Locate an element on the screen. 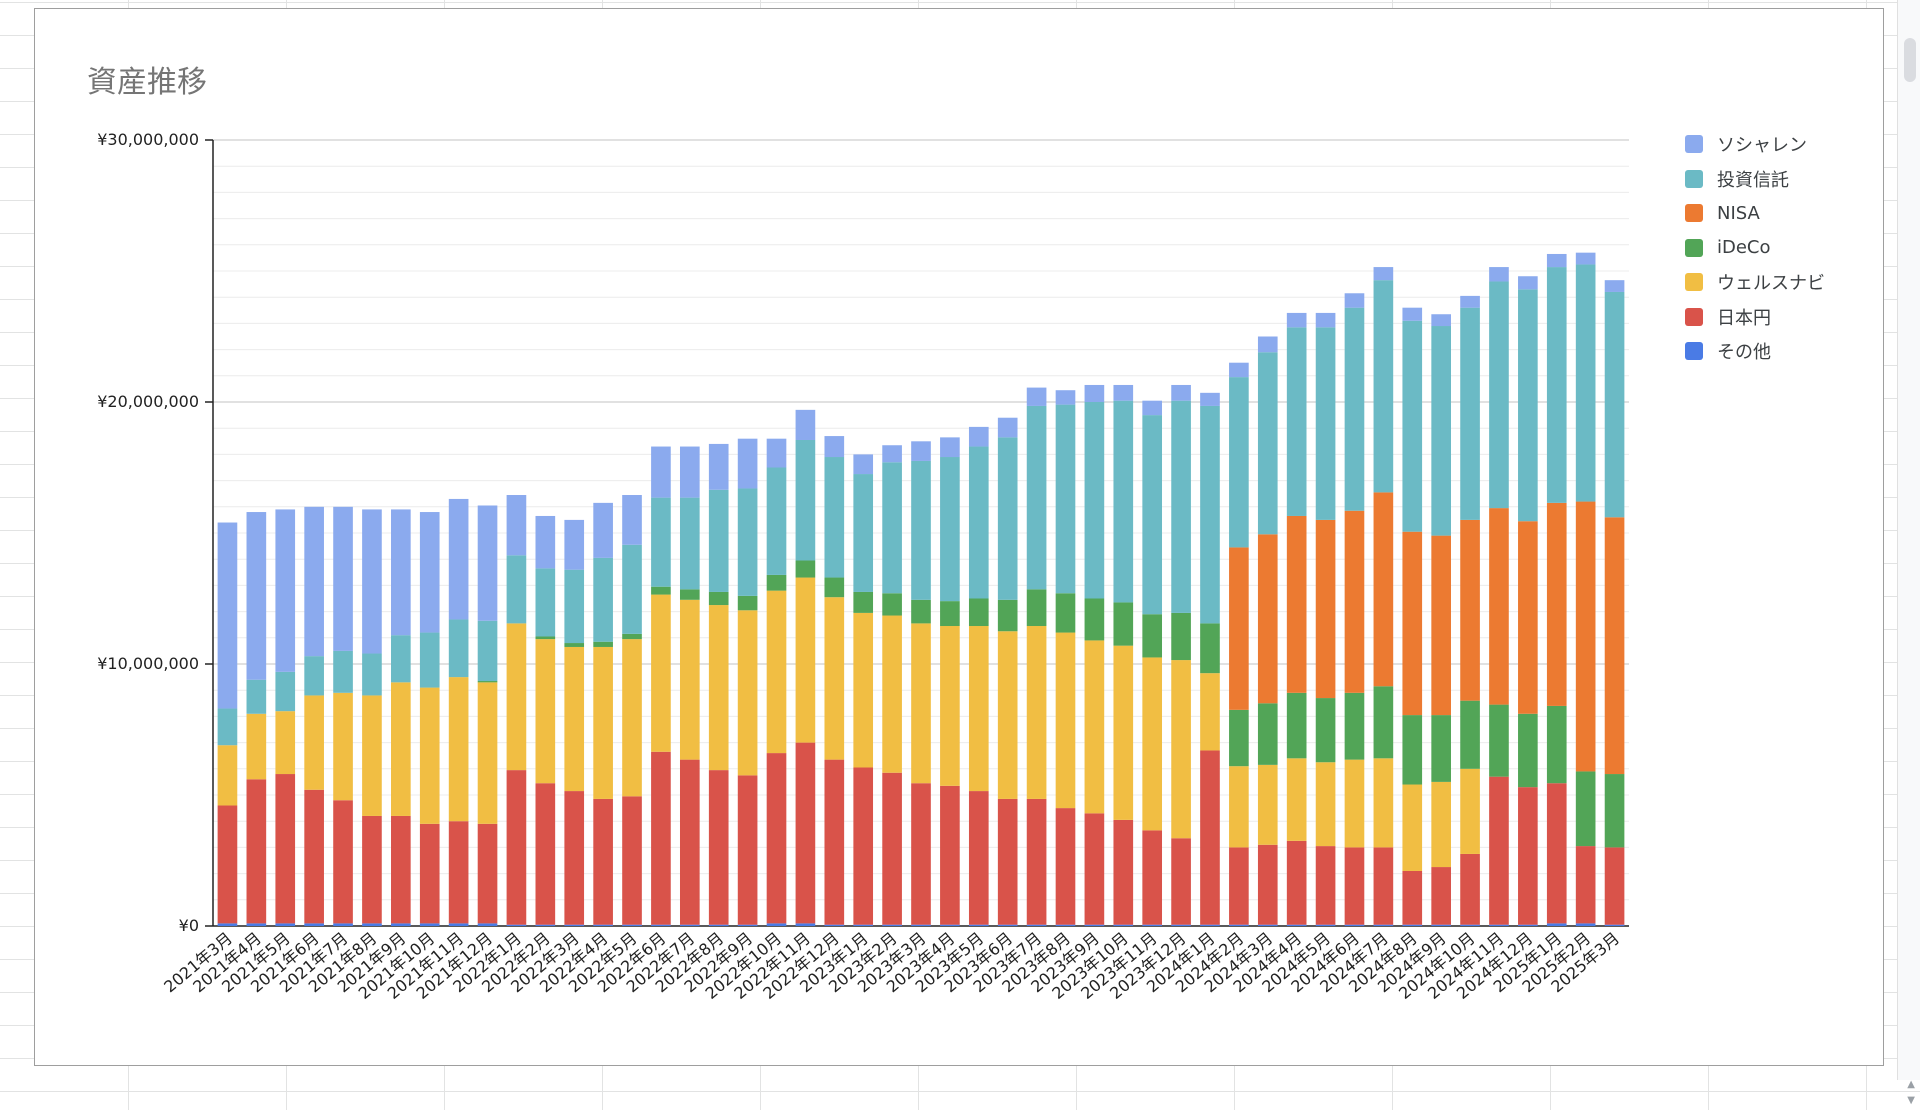 The image size is (1920, 1110). scroll-down-icon: ▼ is located at coordinates (1911, 1100).